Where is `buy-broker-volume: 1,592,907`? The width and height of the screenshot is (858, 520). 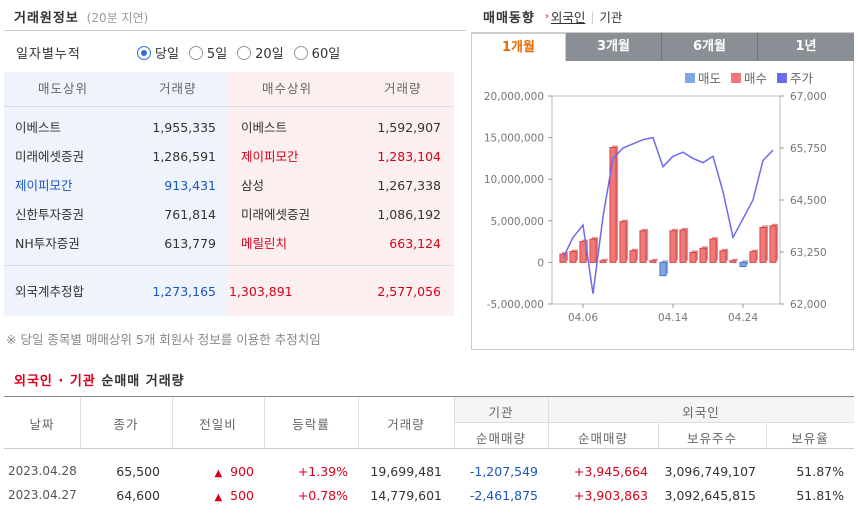
buy-broker-volume: 1,592,907 is located at coordinates (409, 127).